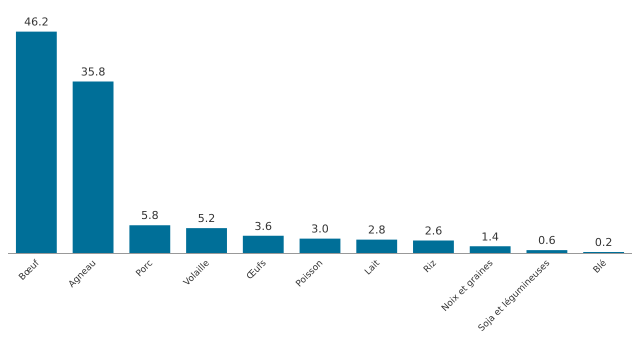 The height and width of the screenshot is (345, 640). Describe the element at coordinates (320, 229) in the screenshot. I see `data-label: 3.0` at that location.